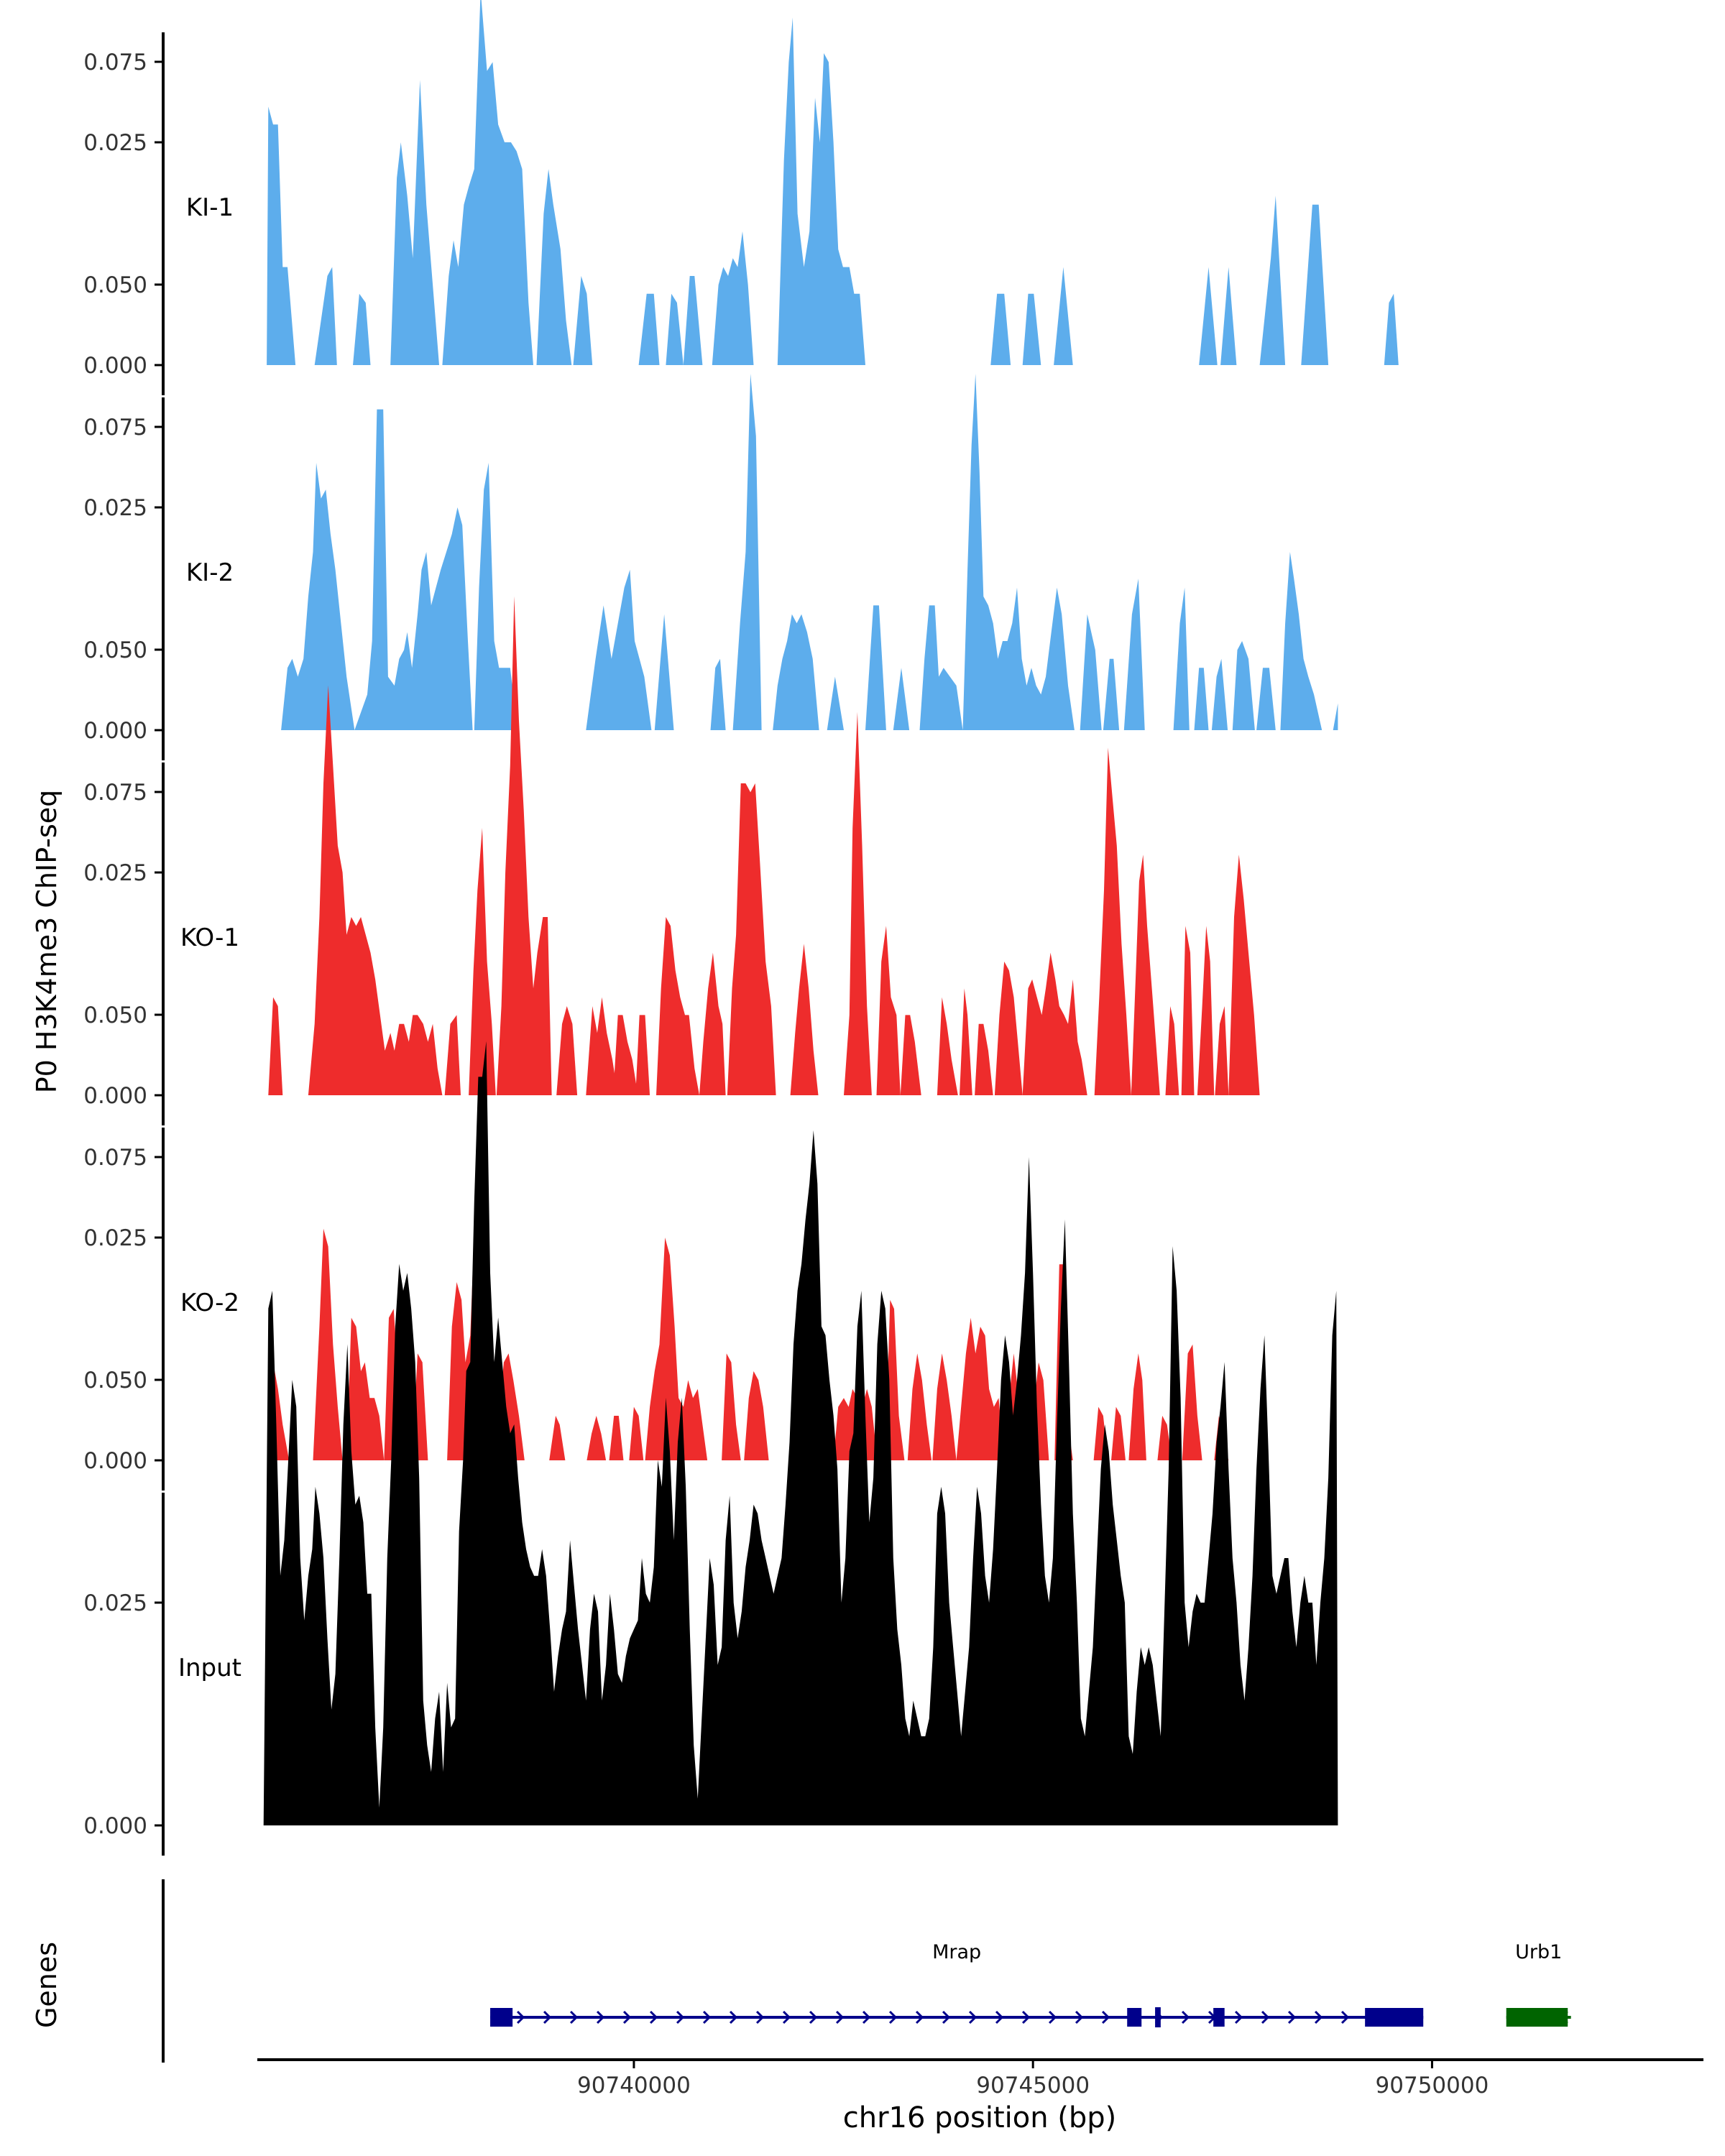  I want to click on x-tick-label: 90740000, so click(634, 2086).